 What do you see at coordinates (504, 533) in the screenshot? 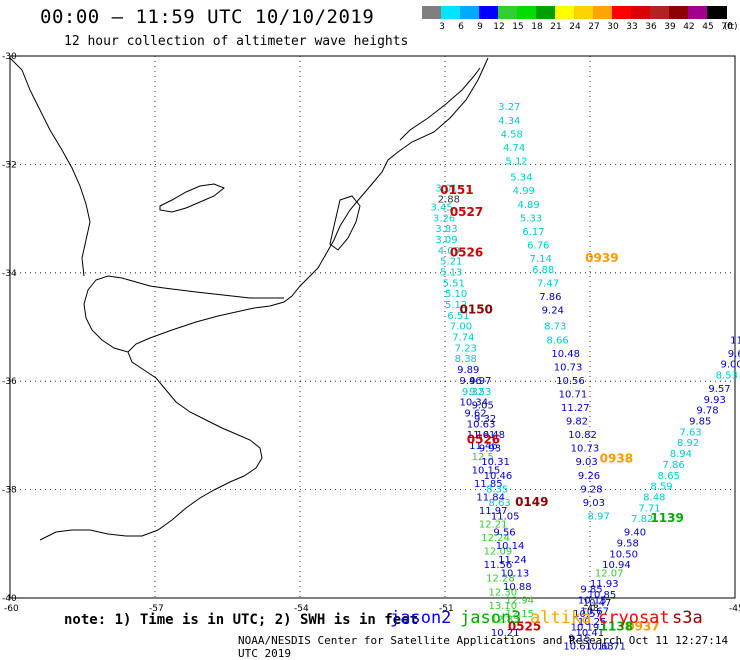
I see `wave-height-value: 9.56` at bounding box center [504, 533].